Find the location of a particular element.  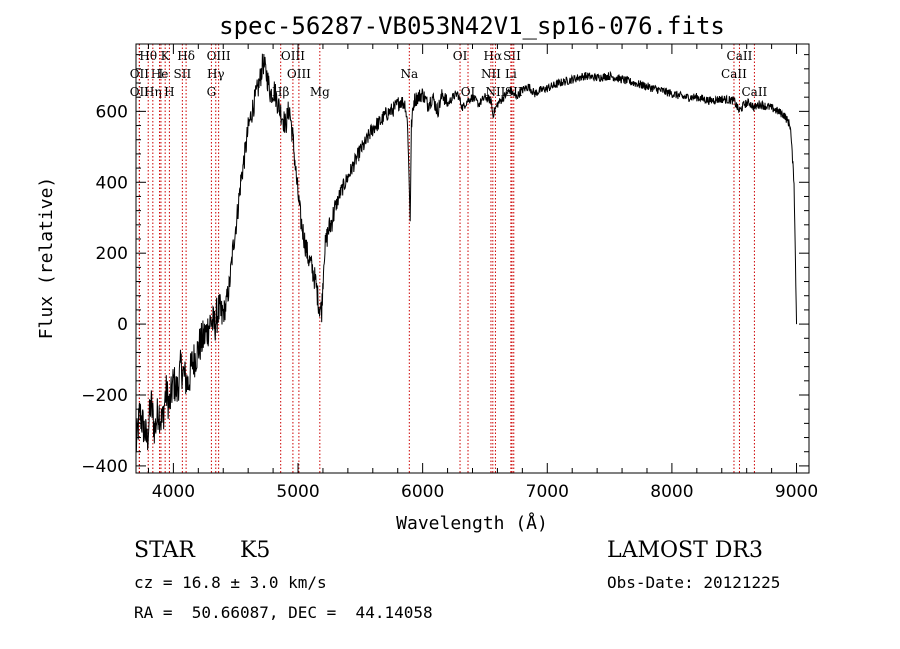

y-tick-label: 400 is located at coordinates (112, 183).